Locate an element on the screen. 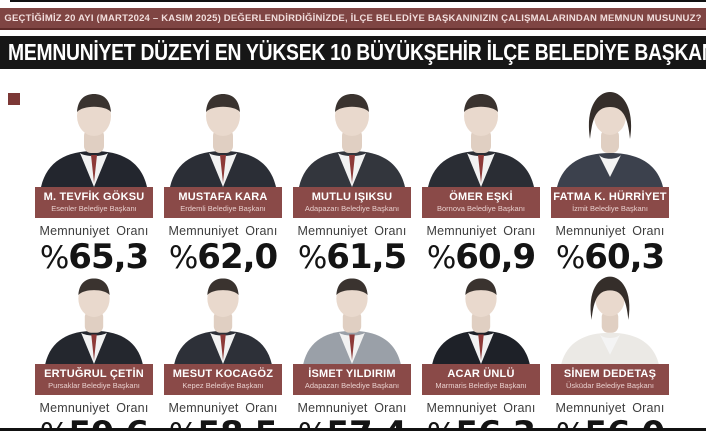  mayor-name-banner: MESUT KOCAGÖZ Kepez Belediye Başkanı is located at coordinates (223, 379).